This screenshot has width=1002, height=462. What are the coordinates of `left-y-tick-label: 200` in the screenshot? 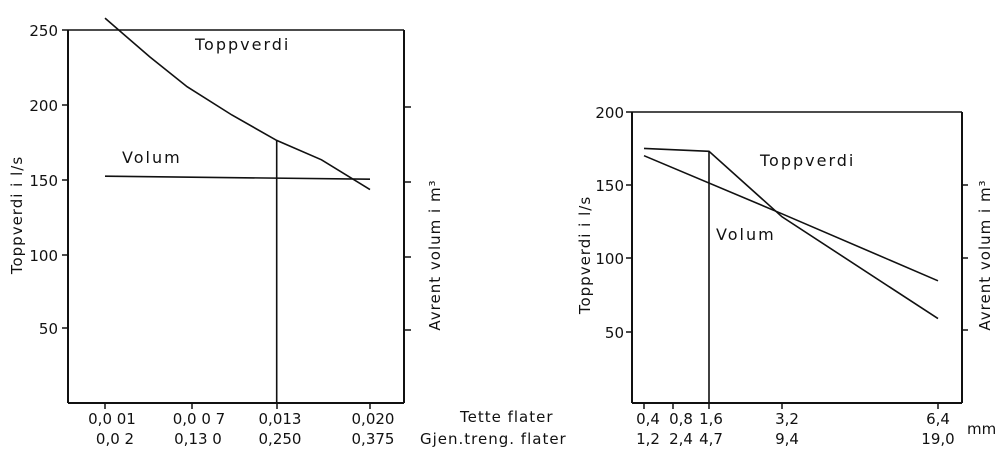 It's located at (43, 106).